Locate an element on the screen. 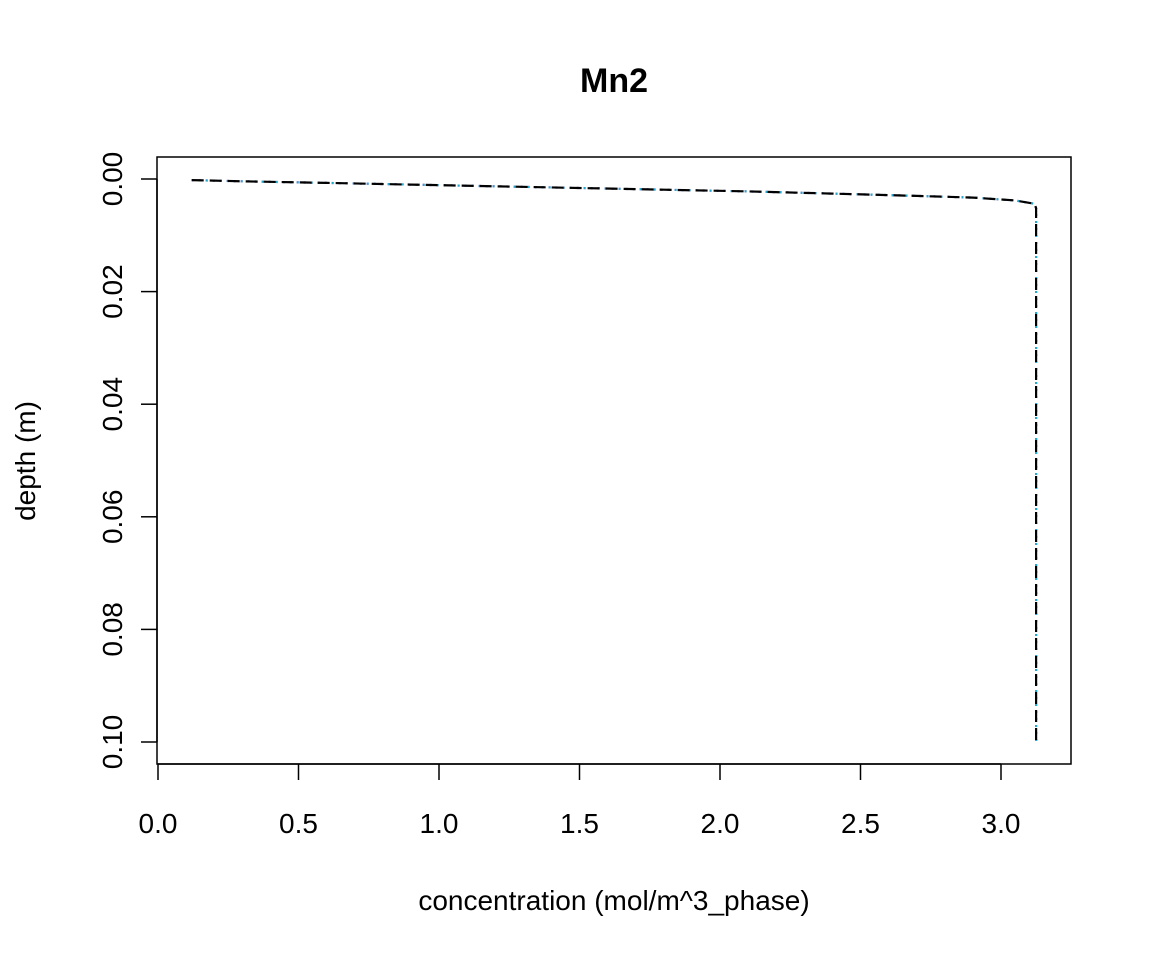 The height and width of the screenshot is (960, 1152). x-axis-label: concentration (mol/m^3_phase) is located at coordinates (613, 900).